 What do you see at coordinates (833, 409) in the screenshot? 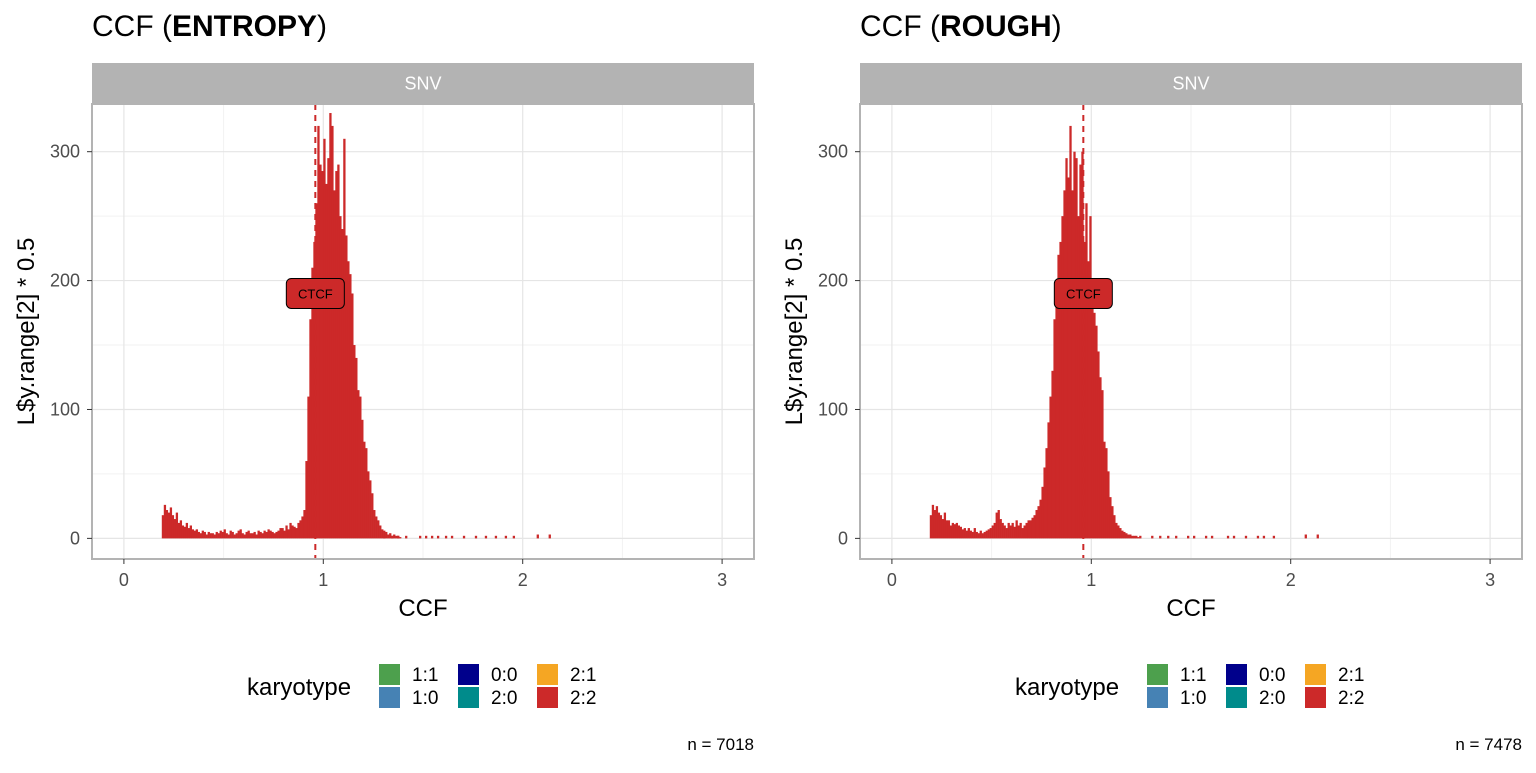
I see `y-tick-label: 100` at bounding box center [833, 409].